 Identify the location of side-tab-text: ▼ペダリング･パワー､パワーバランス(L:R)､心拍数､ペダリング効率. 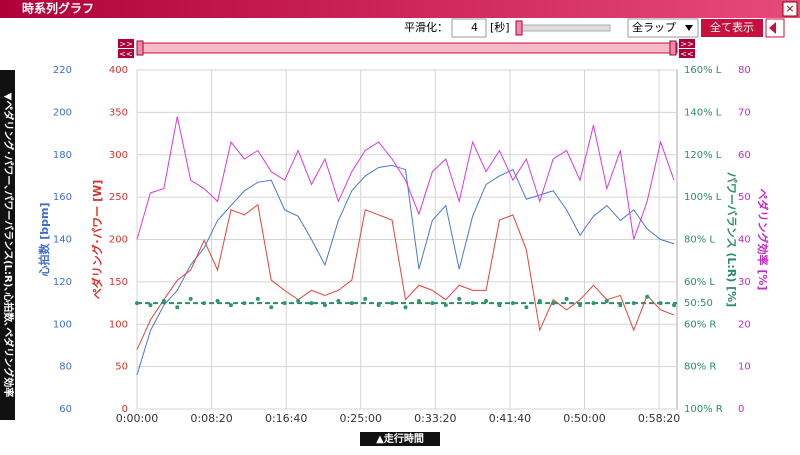
(8, 245).